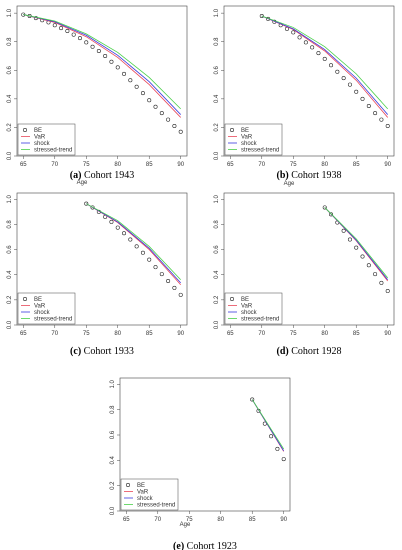 The height and width of the screenshot is (550, 402). Describe the element at coordinates (217, 127) in the screenshot. I see `y-tick-label: 0.2` at that location.